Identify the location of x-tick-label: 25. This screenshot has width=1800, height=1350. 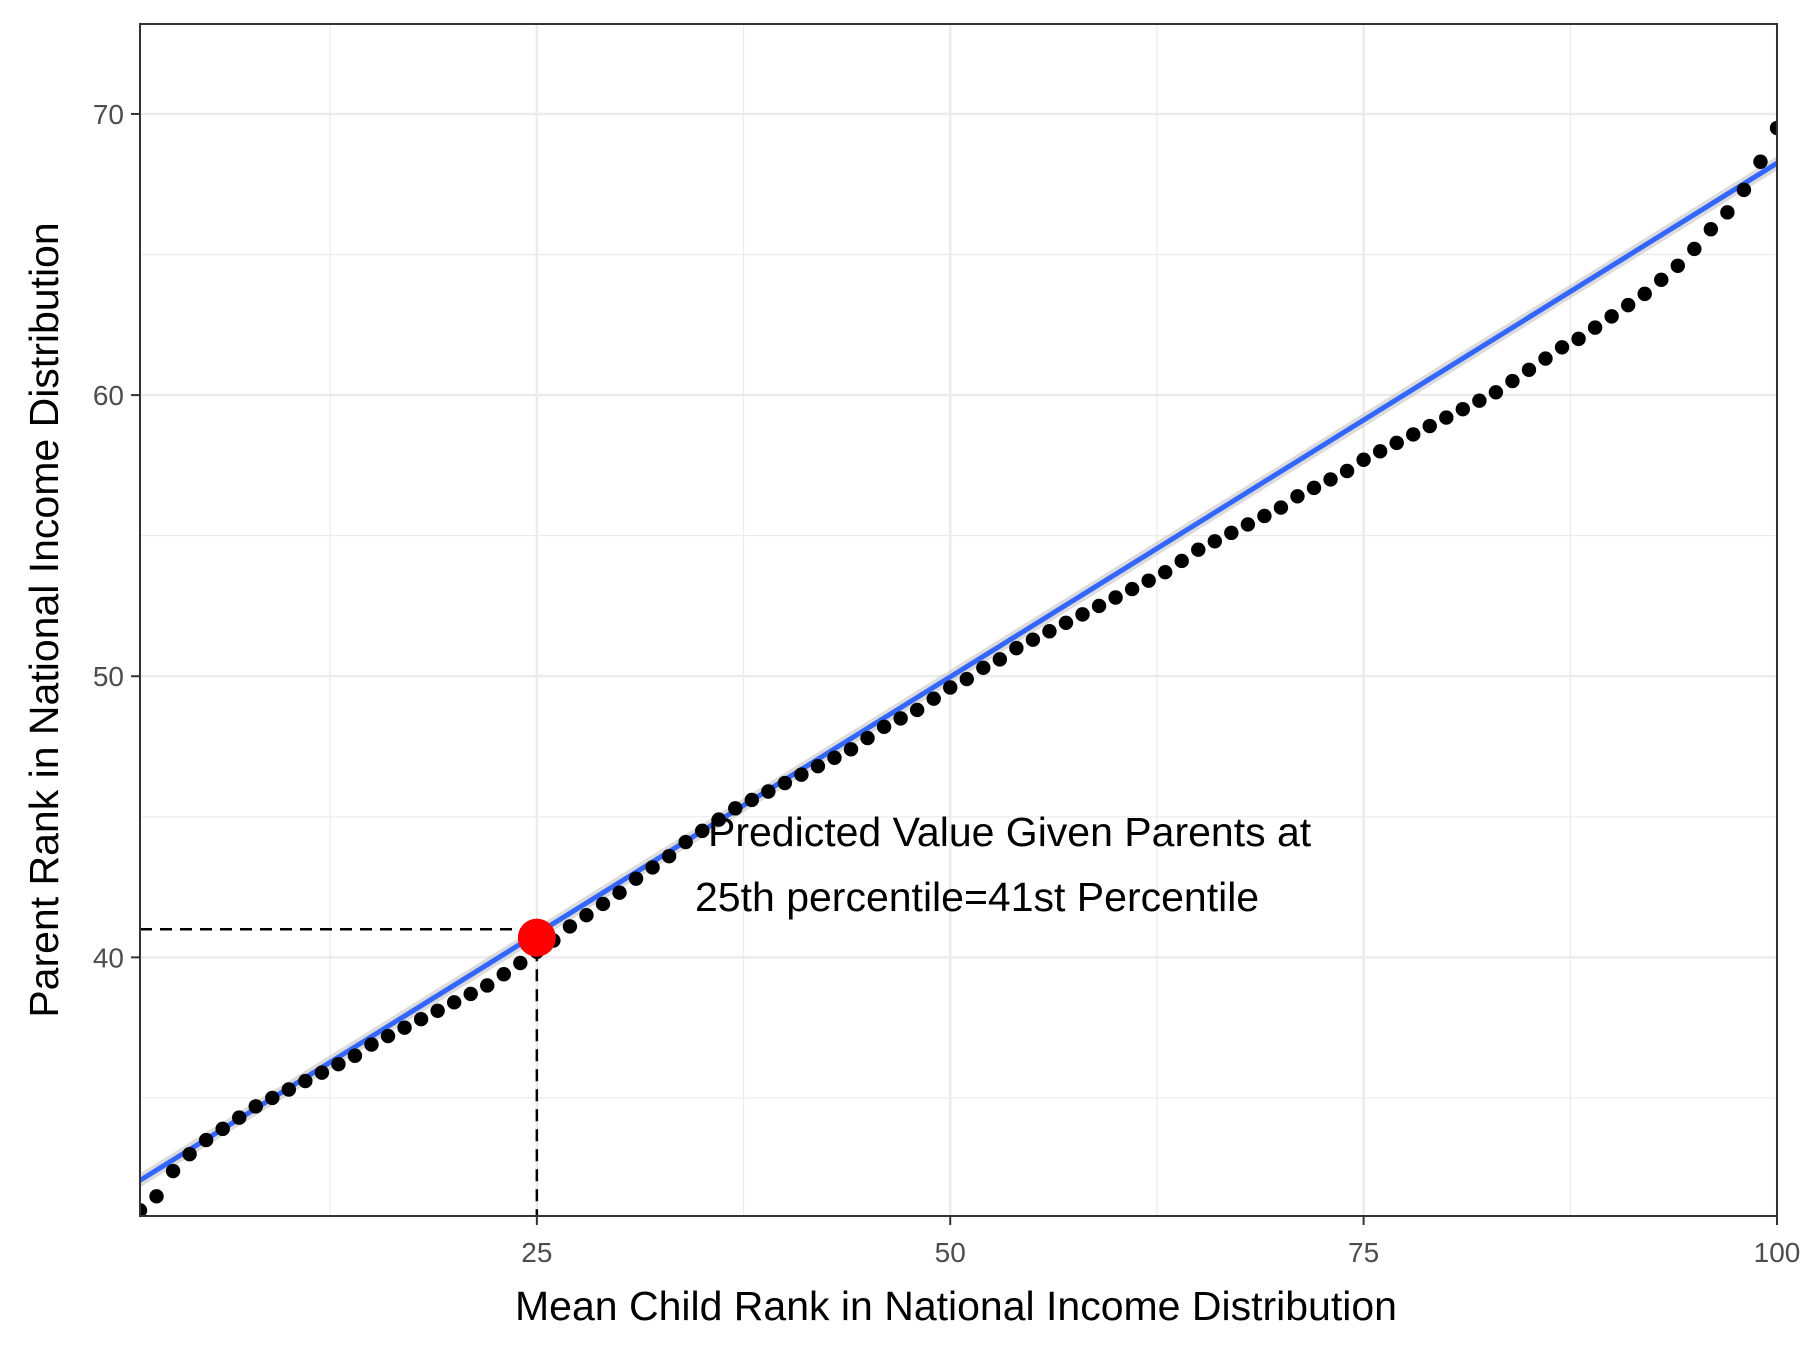
(536, 1252).